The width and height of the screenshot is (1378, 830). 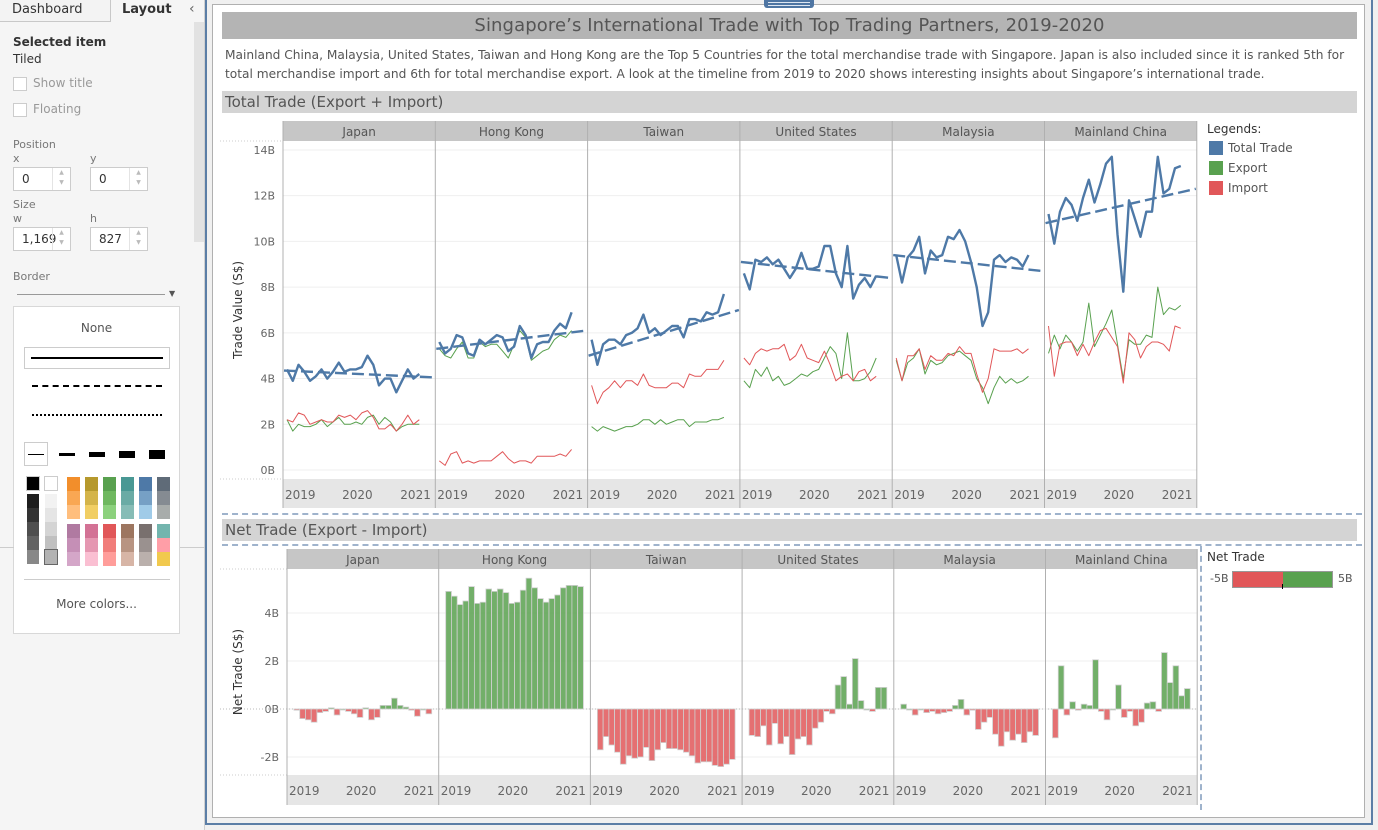 I want to click on collapse-pane-icon: ‹, so click(x=192, y=9).